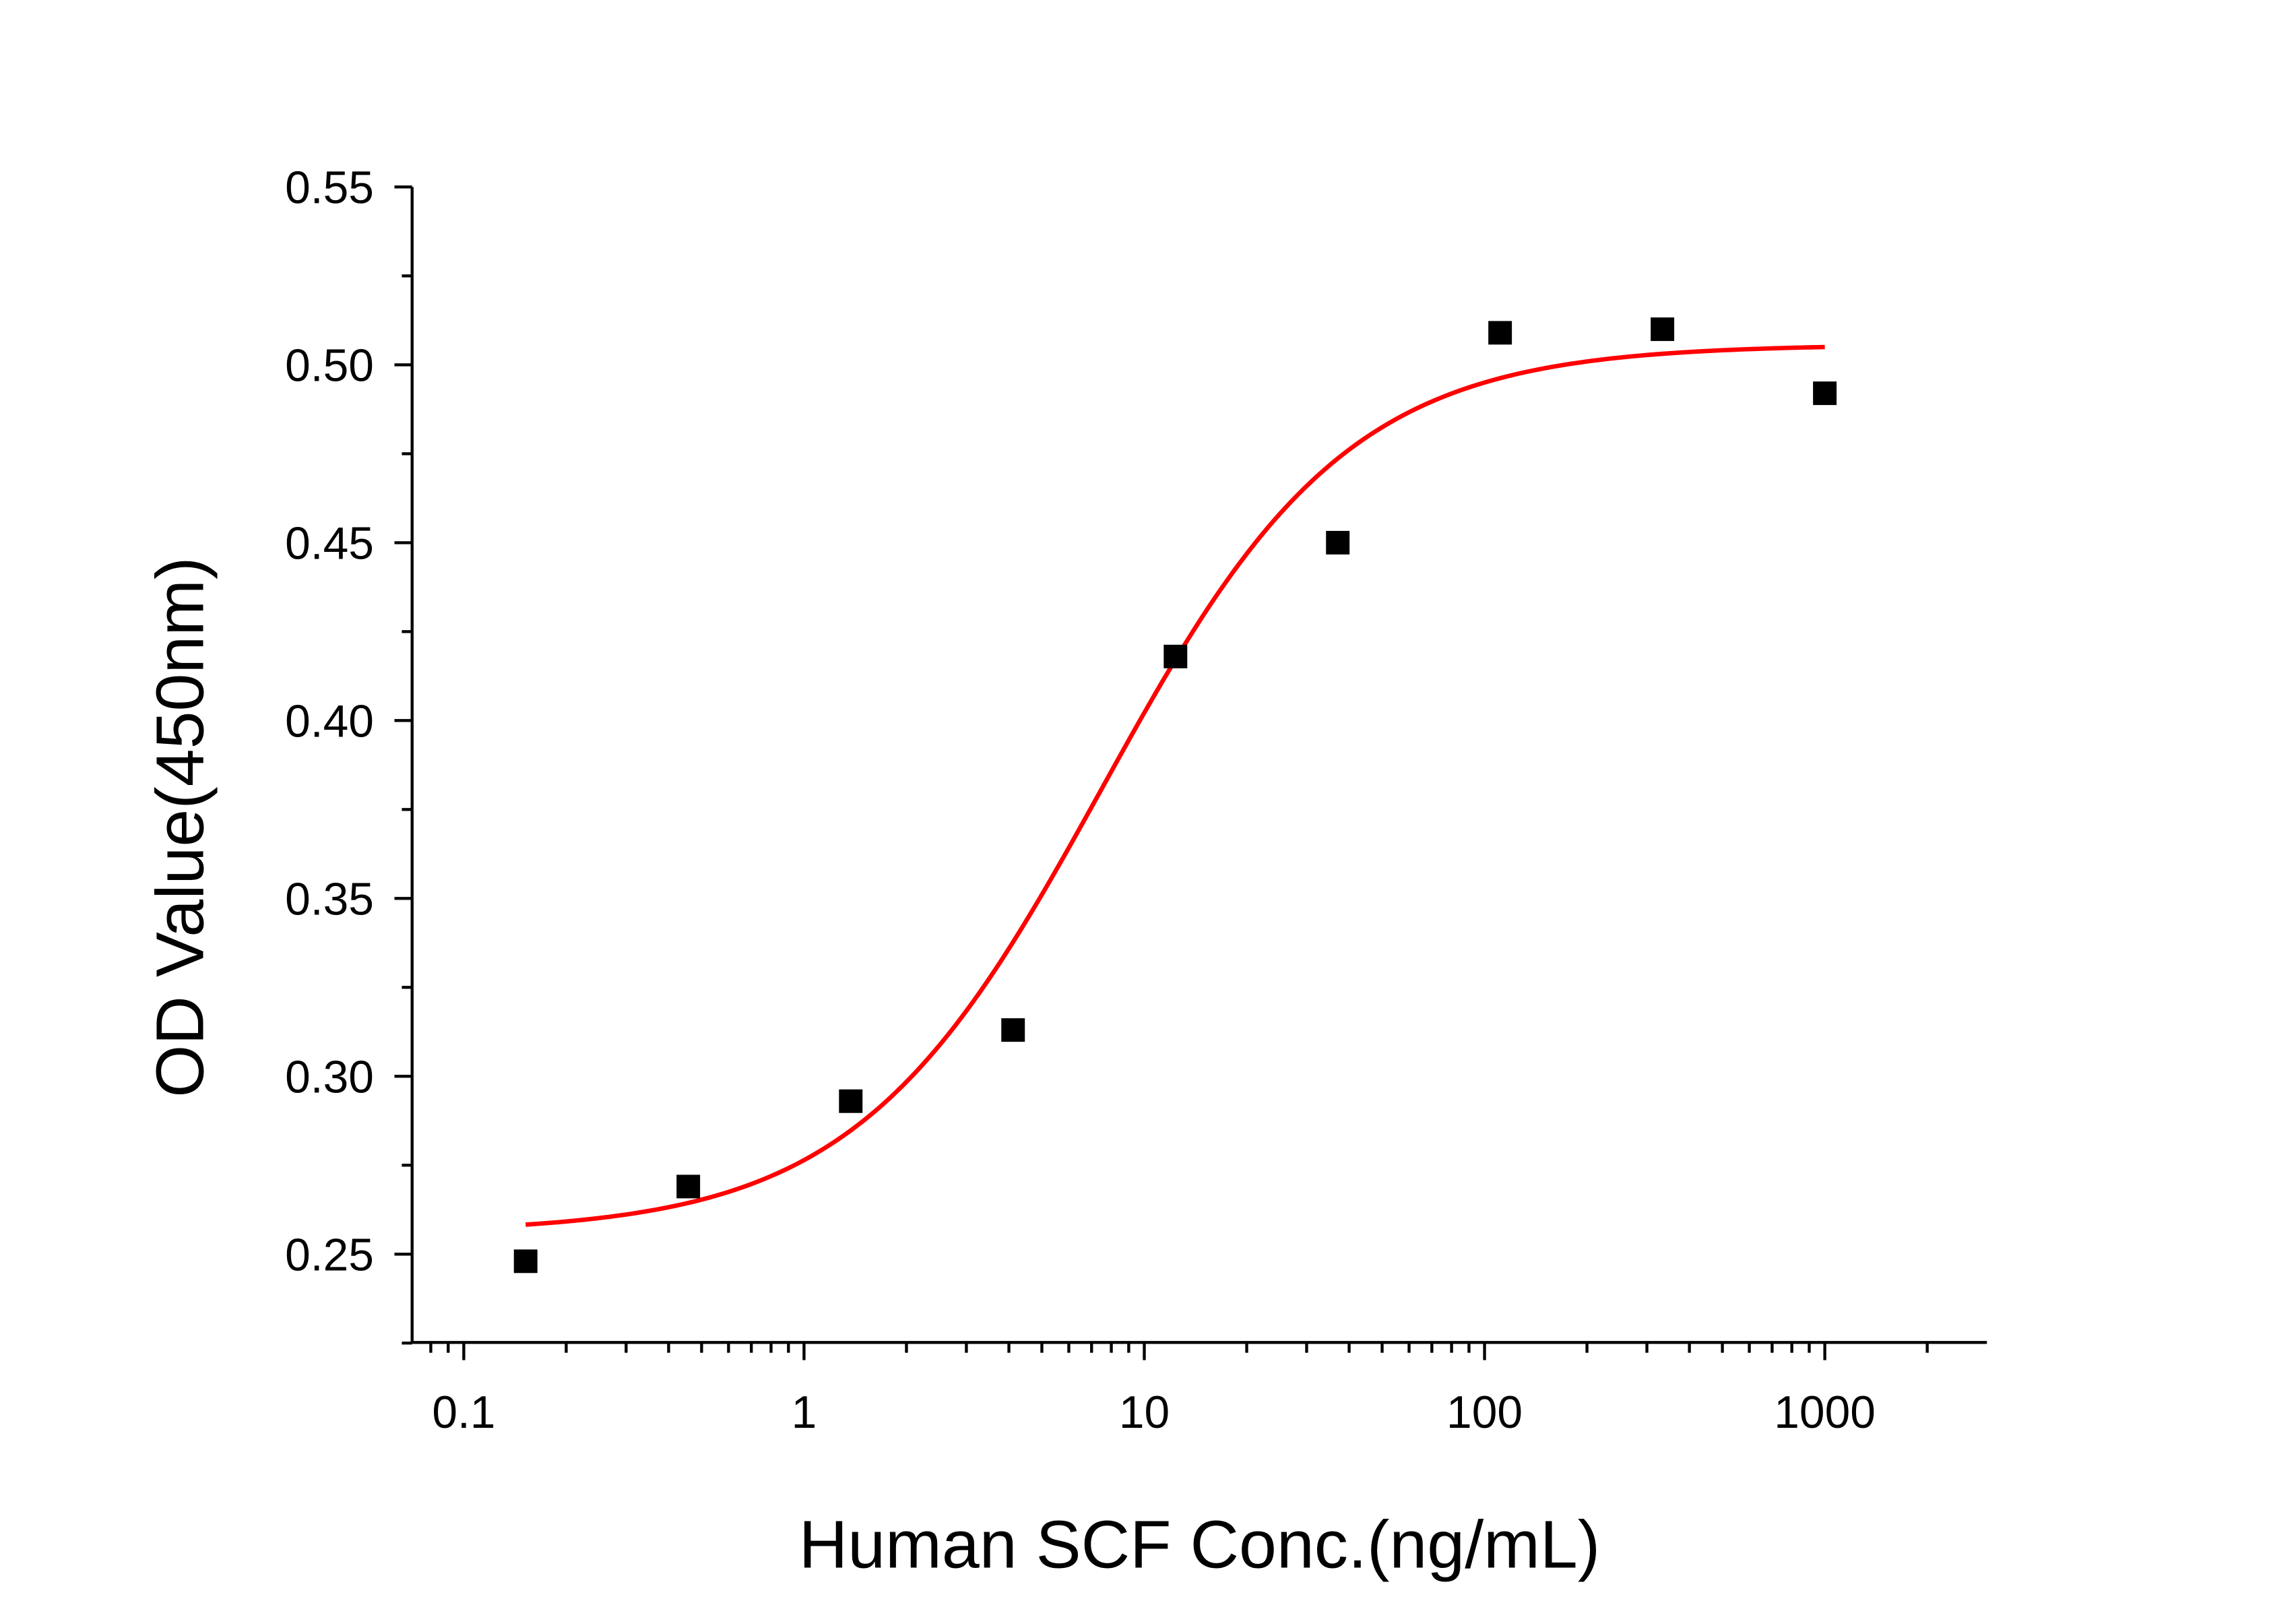 This screenshot has height=1603, width=2296. Describe the element at coordinates (180, 827) in the screenshot. I see `y-axis-label: OD Value(450nm)` at that location.